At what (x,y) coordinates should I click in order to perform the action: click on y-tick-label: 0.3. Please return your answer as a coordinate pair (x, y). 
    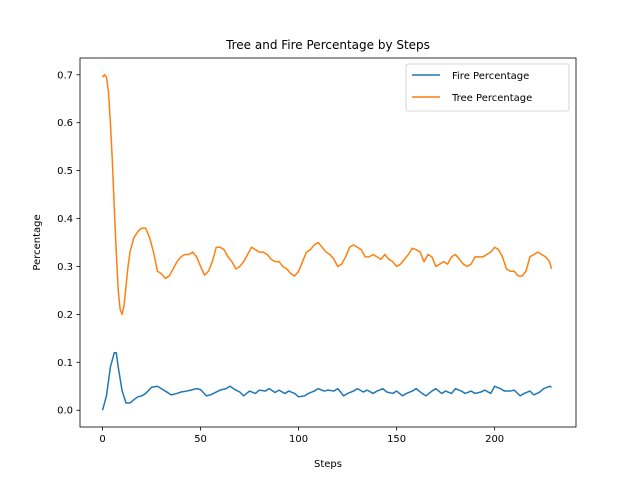
    Looking at the image, I should click on (65, 267).